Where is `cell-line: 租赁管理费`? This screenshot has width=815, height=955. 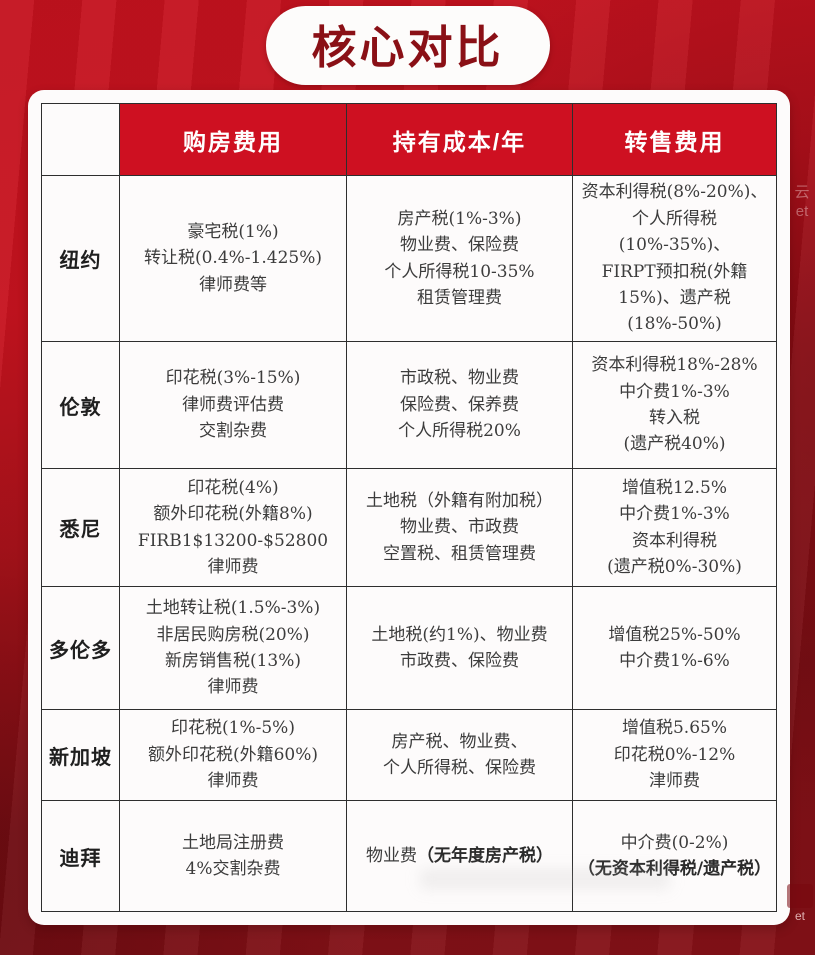
cell-line: 租赁管理费 is located at coordinates (459, 297).